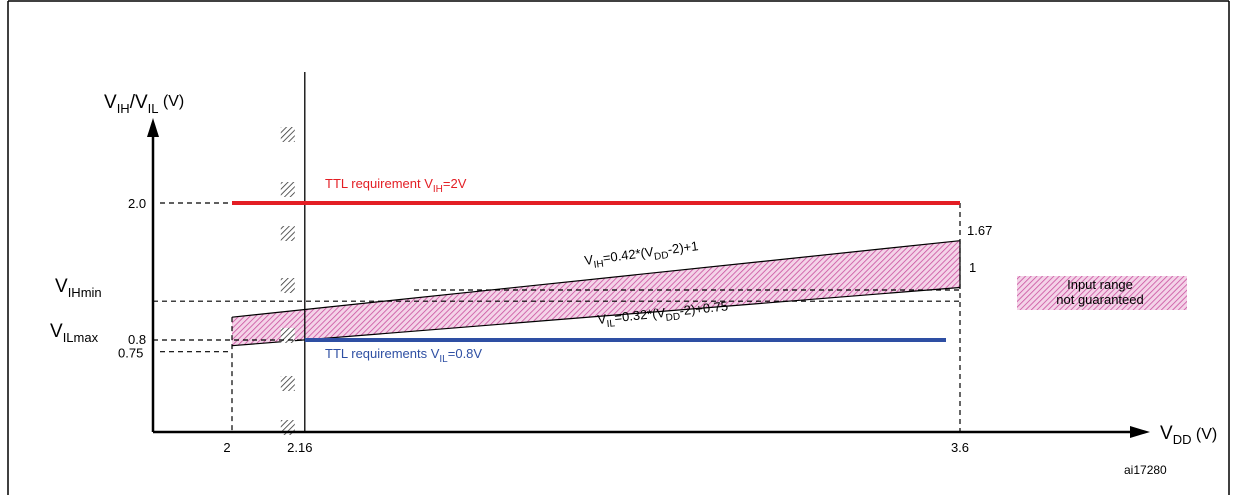 The width and height of the screenshot is (1233, 495). What do you see at coordinates (137, 339) in the screenshot?
I see `y-tick-label: 0.8` at bounding box center [137, 339].